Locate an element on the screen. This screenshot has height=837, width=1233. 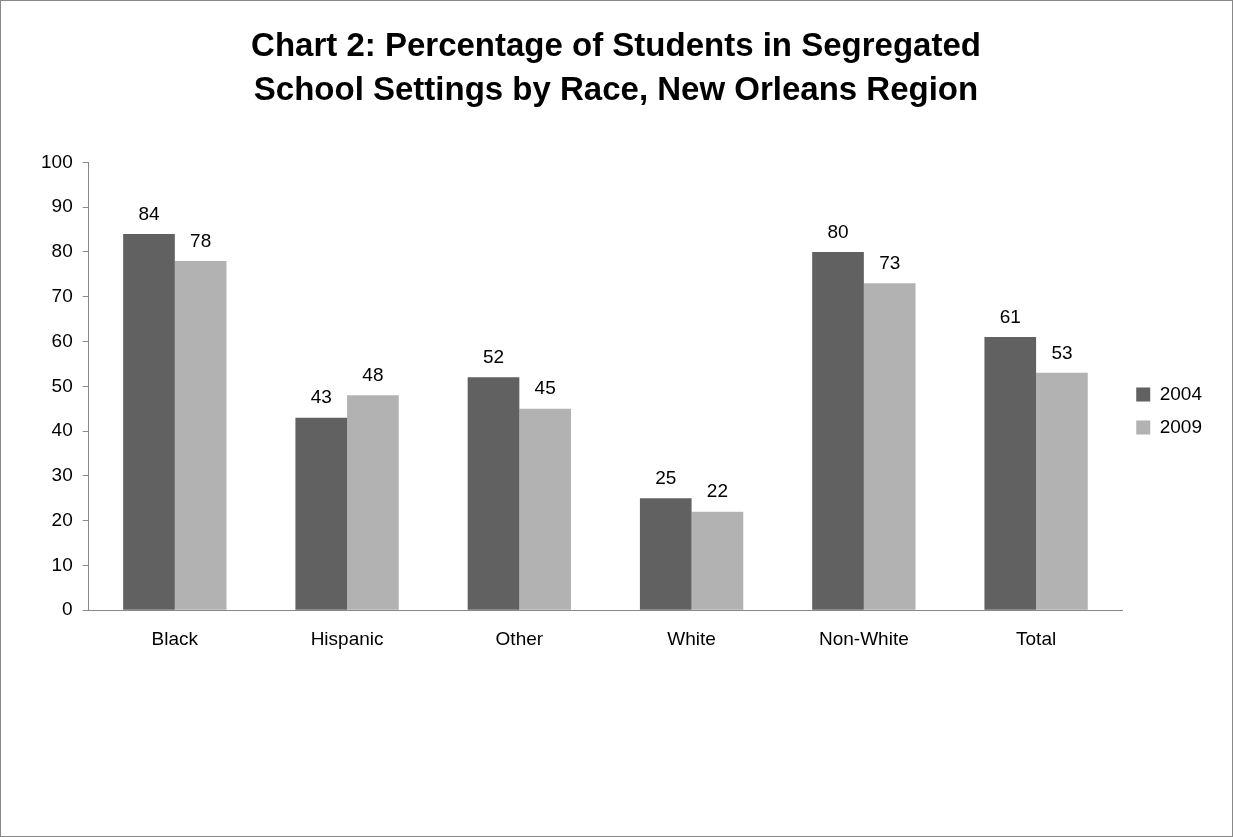
data-label: 84 is located at coordinates (149, 213).